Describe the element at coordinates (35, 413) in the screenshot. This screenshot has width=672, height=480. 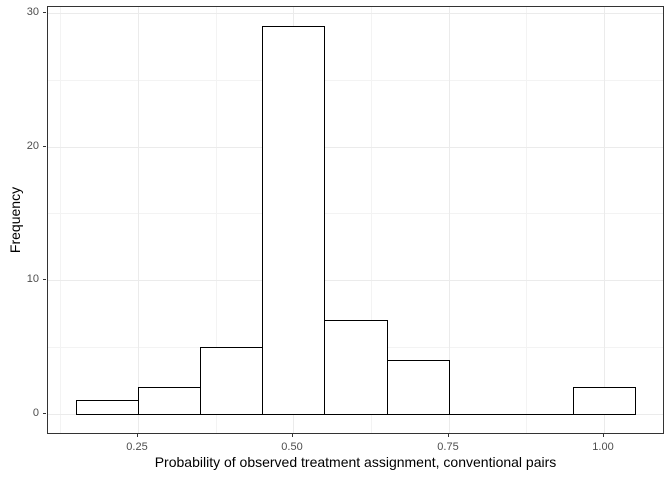
I see `y-tick-label: 0` at that location.